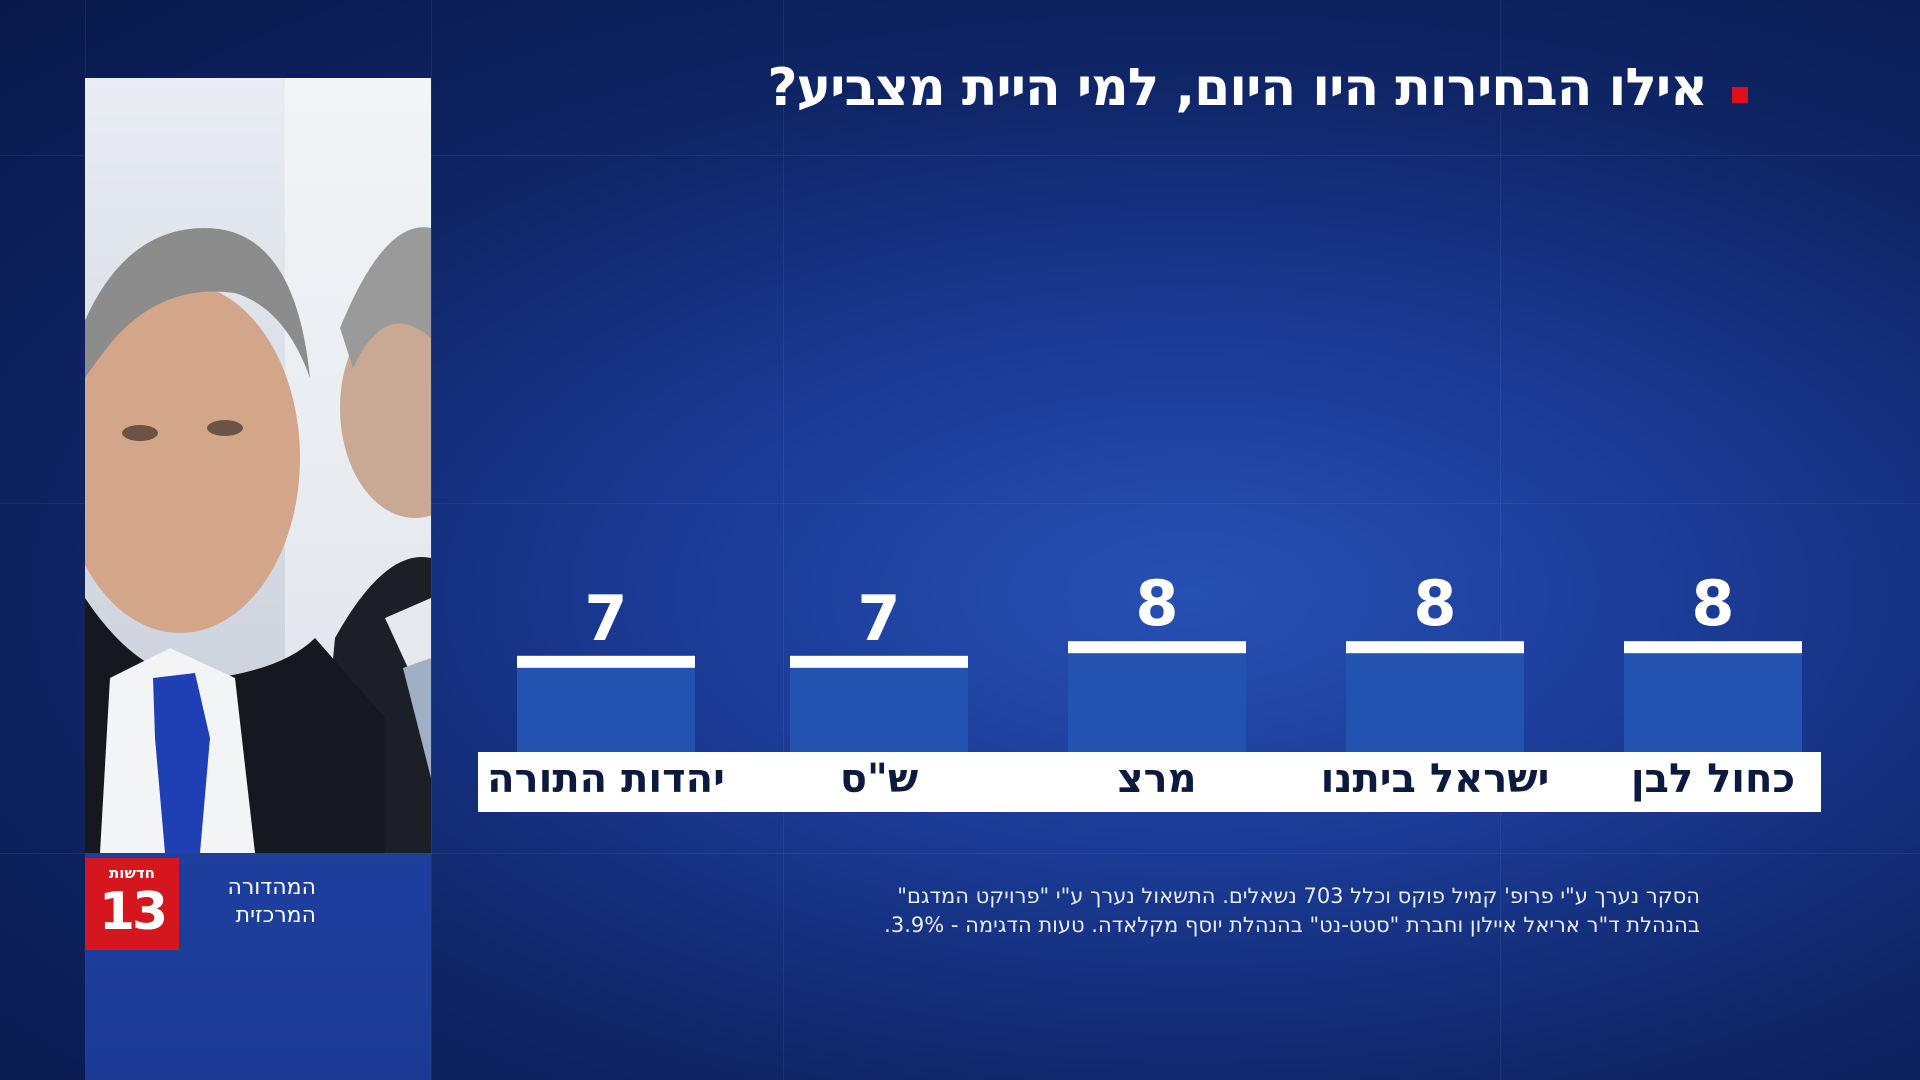 This screenshot has width=1920, height=1080. I want to click on title-marker-icon, so click(1740, 95).